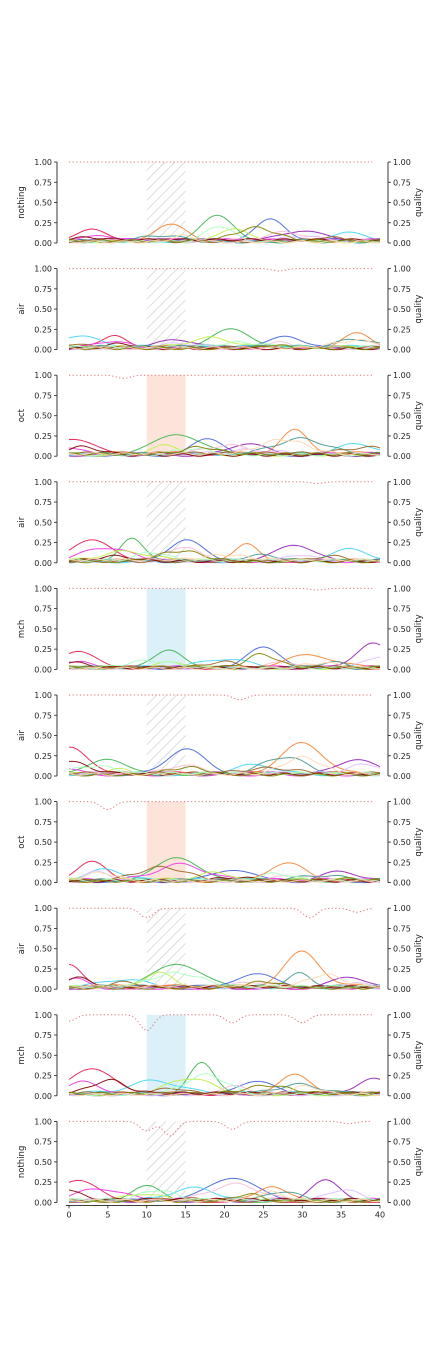  What do you see at coordinates (22, 1162) in the screenshot?
I see `y-axis-label: nothing` at bounding box center [22, 1162].